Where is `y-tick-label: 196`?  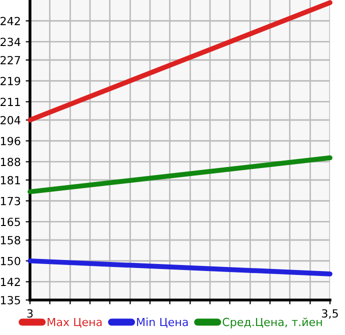 y-tick-label: 196 is located at coordinates (10, 141).